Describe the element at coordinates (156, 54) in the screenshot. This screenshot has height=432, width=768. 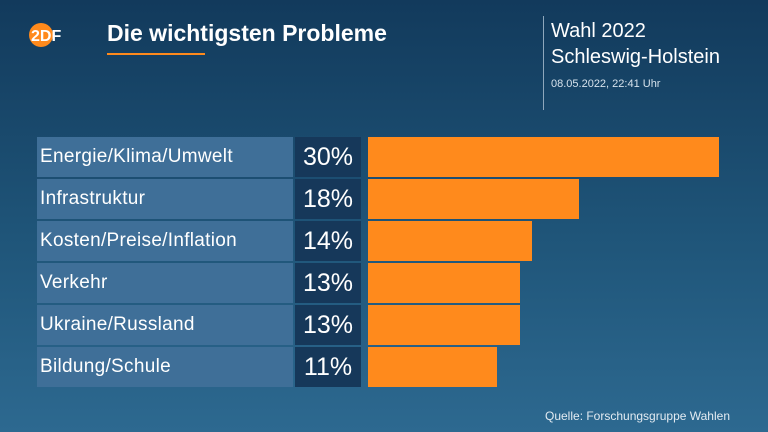
I see `title-underline` at that location.